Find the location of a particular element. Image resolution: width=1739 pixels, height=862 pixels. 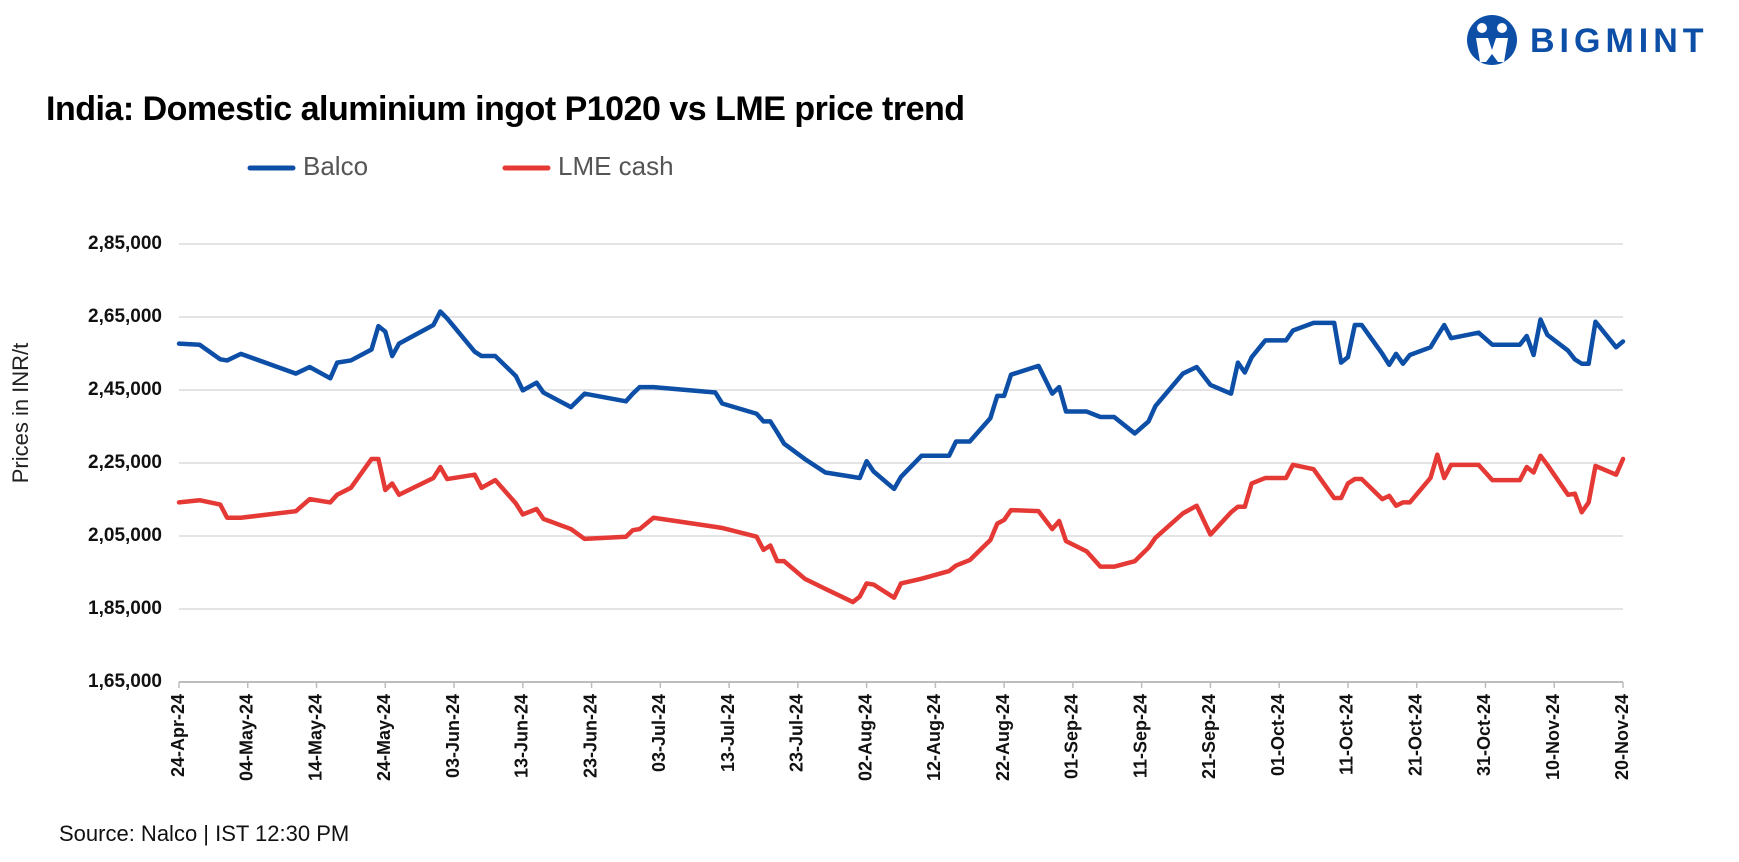

legend-label: Balco is located at coordinates (335, 166).